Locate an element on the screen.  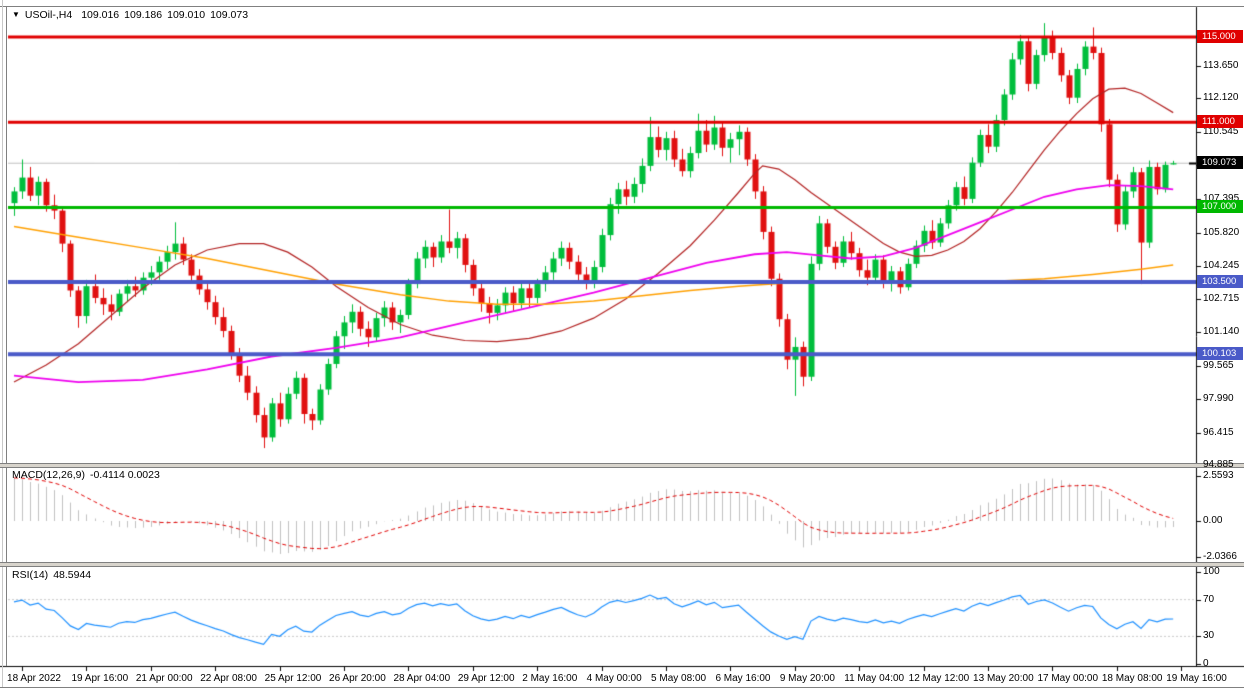
window-bottom-border is located at coordinates (622, 690).